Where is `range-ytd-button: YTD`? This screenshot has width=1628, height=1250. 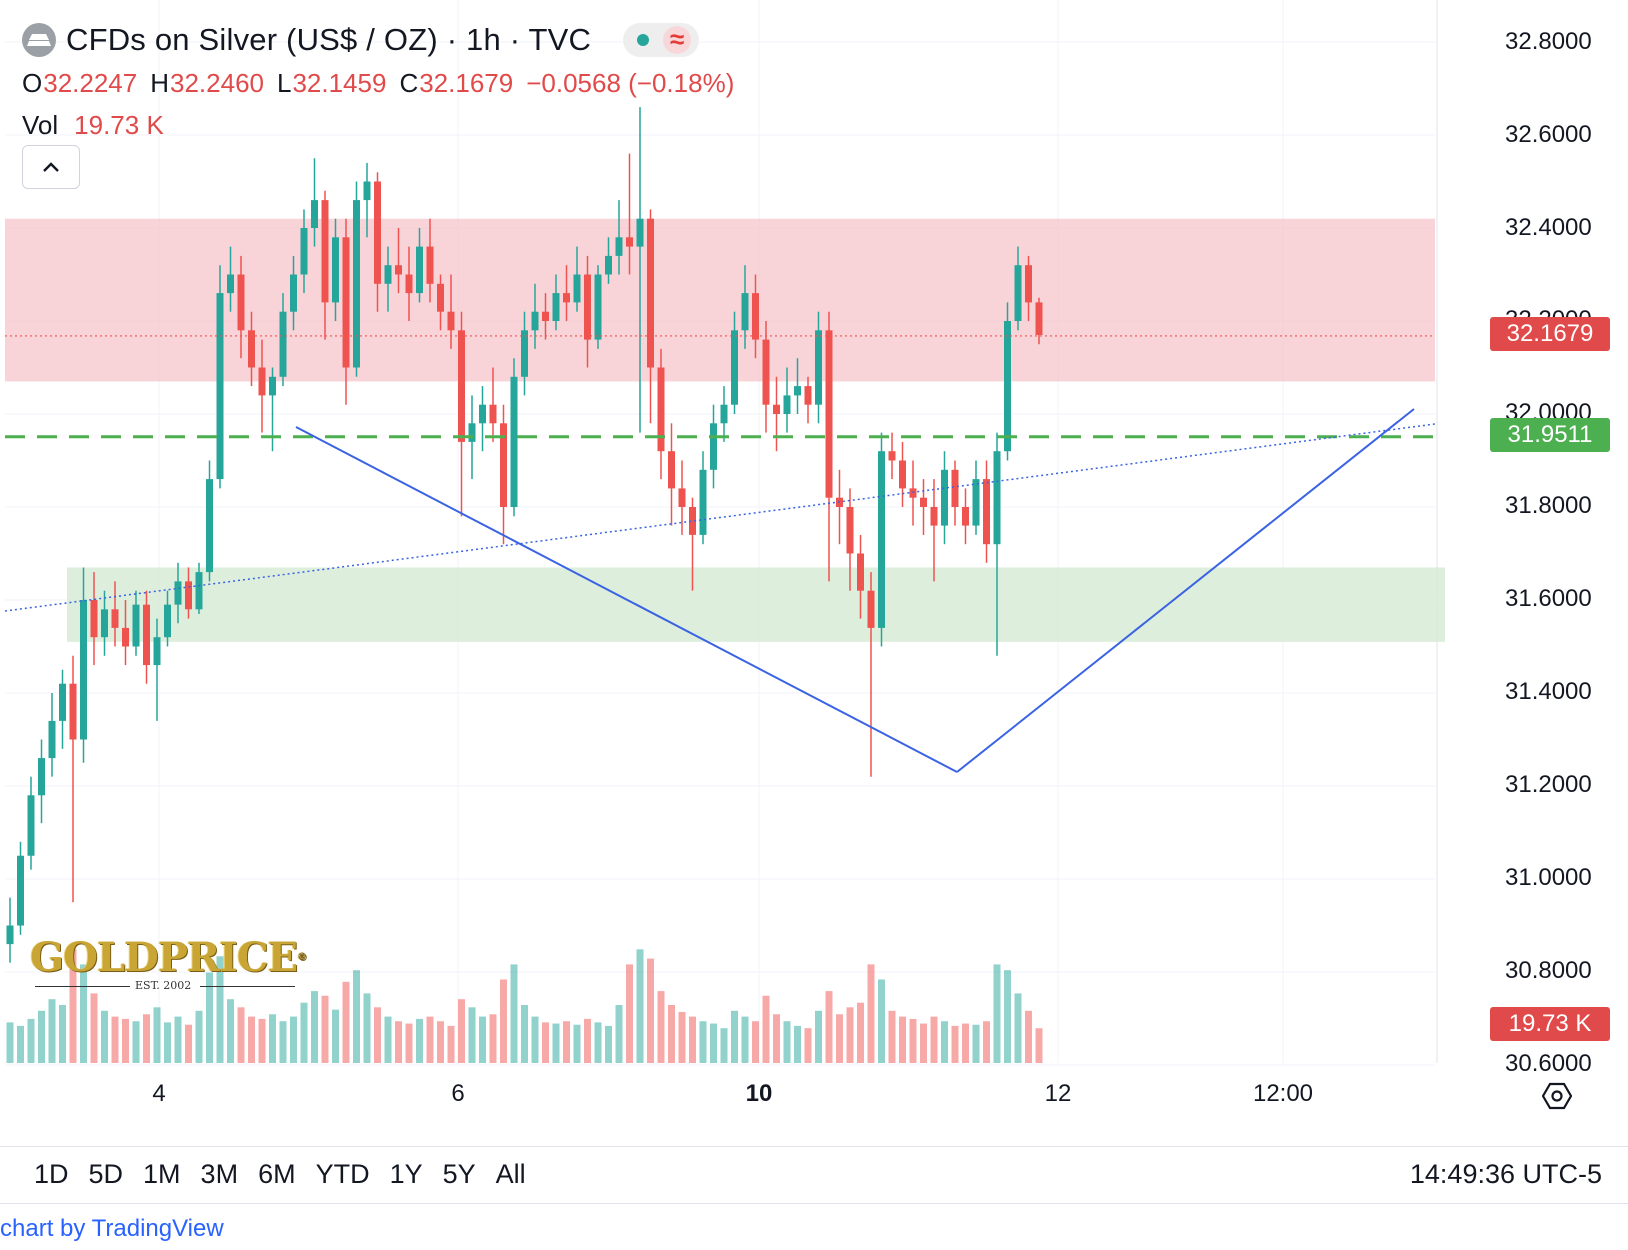
range-ytd-button: YTD is located at coordinates (342, 1173).